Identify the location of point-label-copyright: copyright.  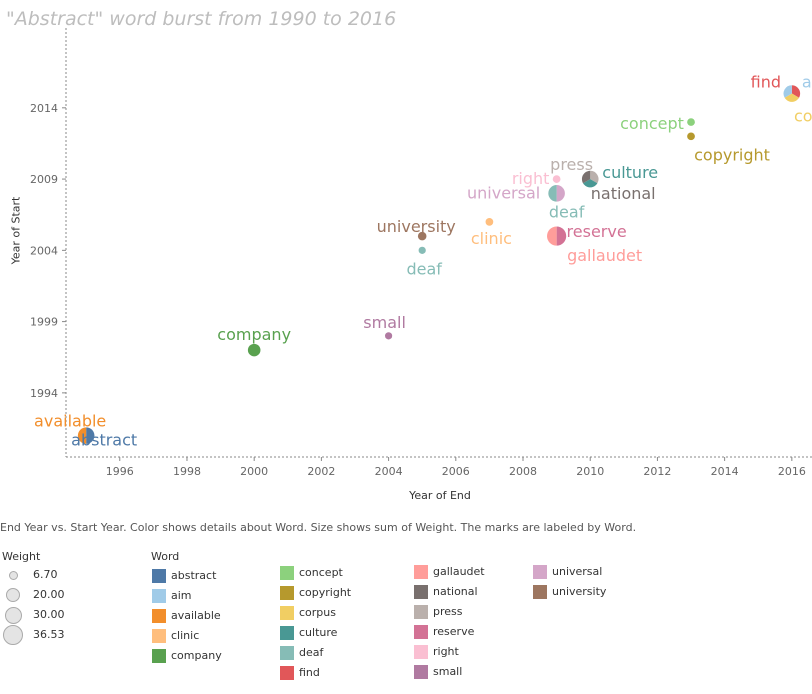
(732, 154).